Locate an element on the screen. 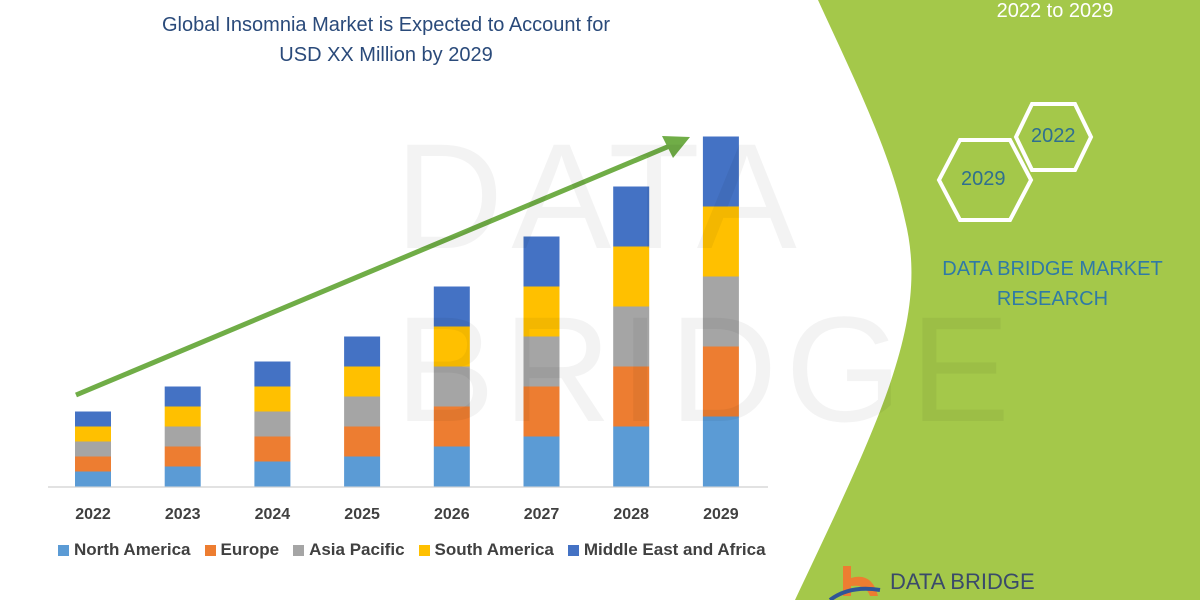 The width and height of the screenshot is (1200, 600). trend-arrow-head-icon is located at coordinates (676, 147).